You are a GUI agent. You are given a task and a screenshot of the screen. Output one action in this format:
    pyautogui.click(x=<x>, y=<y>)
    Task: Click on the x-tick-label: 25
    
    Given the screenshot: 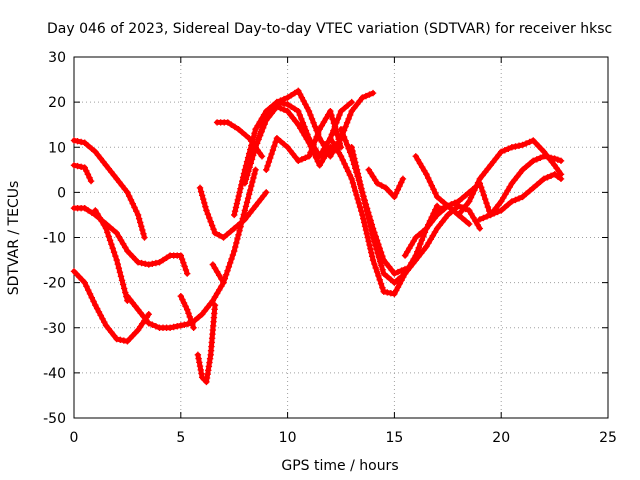 What is the action you would take?
    pyautogui.click(x=608, y=438)
    